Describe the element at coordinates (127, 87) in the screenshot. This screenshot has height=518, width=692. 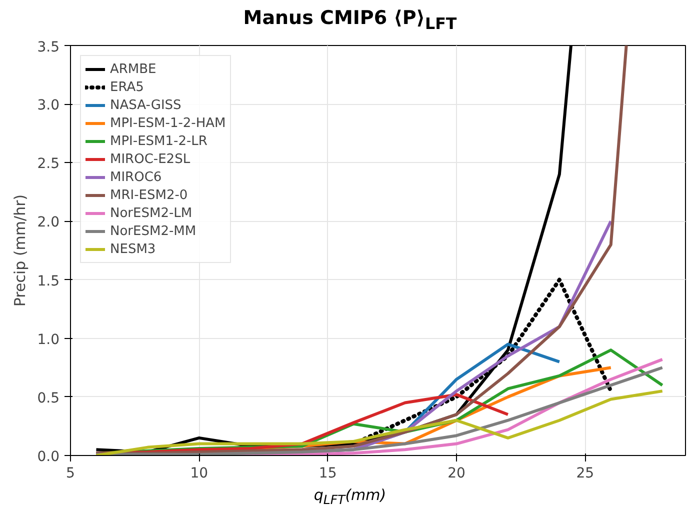
I see `legend-label: ERA5` at that location.